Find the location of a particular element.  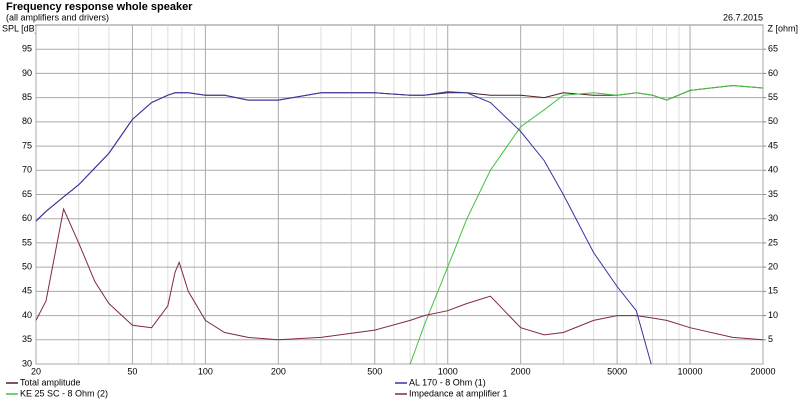

y2-tick-label: 55 is located at coordinates (773, 97).